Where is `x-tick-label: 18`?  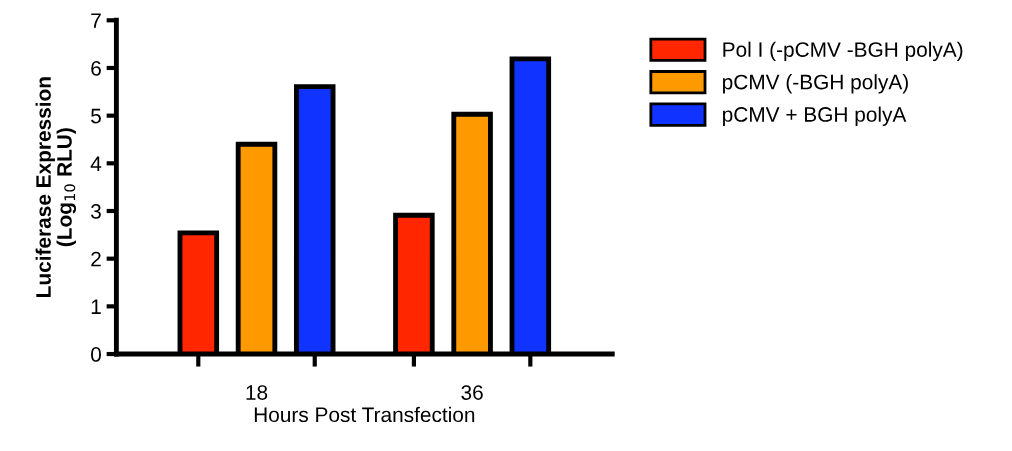 x-tick-label: 18 is located at coordinates (257, 392).